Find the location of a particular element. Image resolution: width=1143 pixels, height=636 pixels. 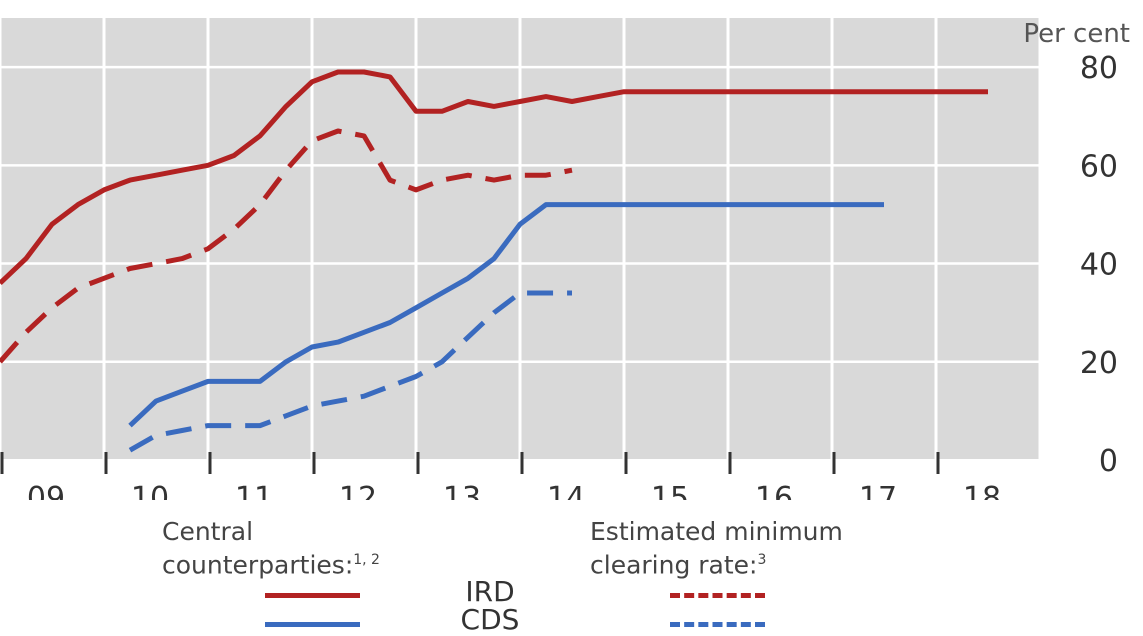

x-tick-label: 16 is located at coordinates (774, 490).